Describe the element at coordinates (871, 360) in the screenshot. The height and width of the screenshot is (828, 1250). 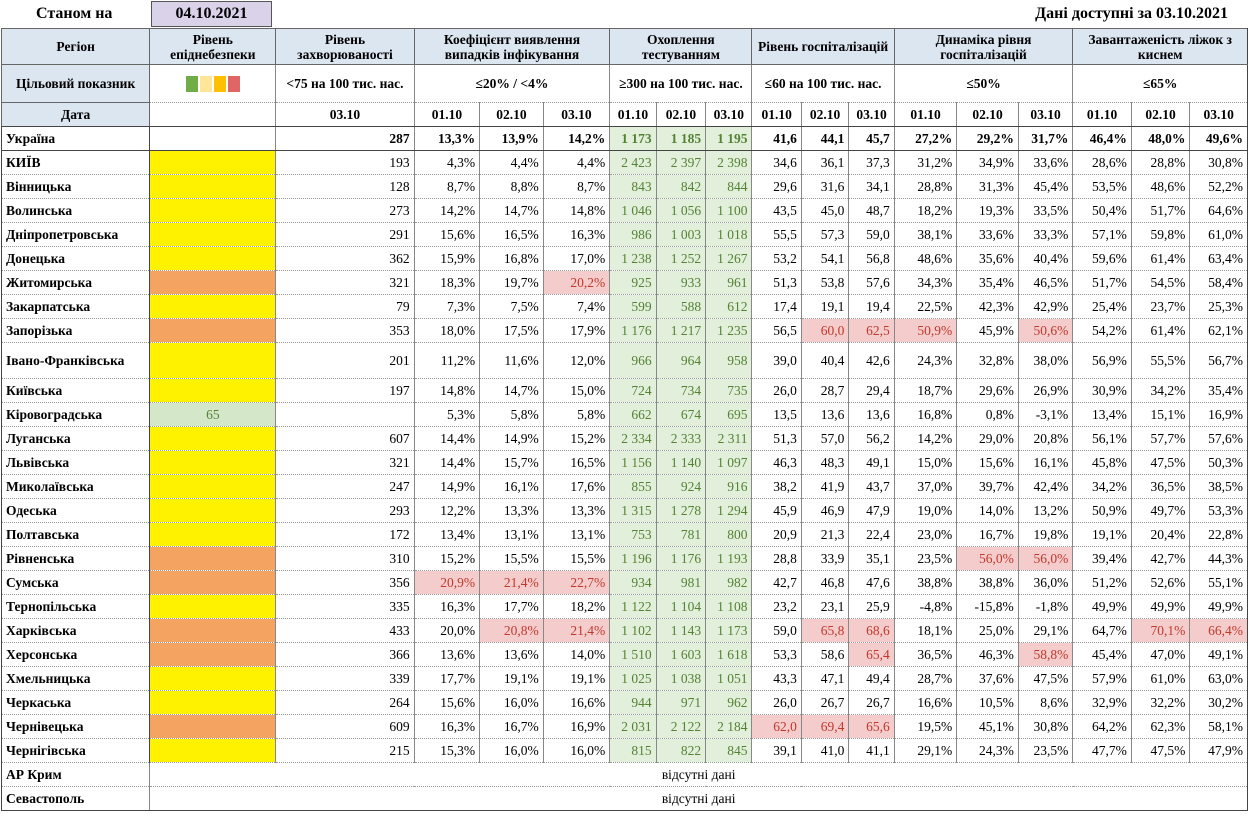
I see `hosp-value: 42,6` at that location.